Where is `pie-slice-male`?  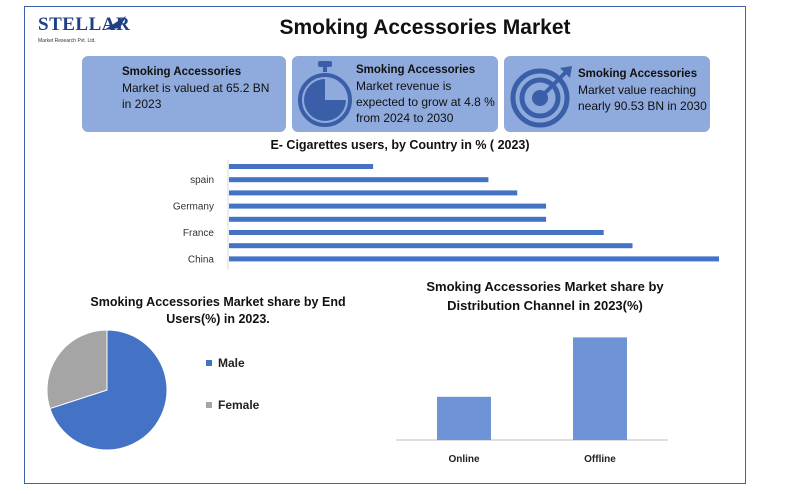 pie-slice-male is located at coordinates (108, 390).